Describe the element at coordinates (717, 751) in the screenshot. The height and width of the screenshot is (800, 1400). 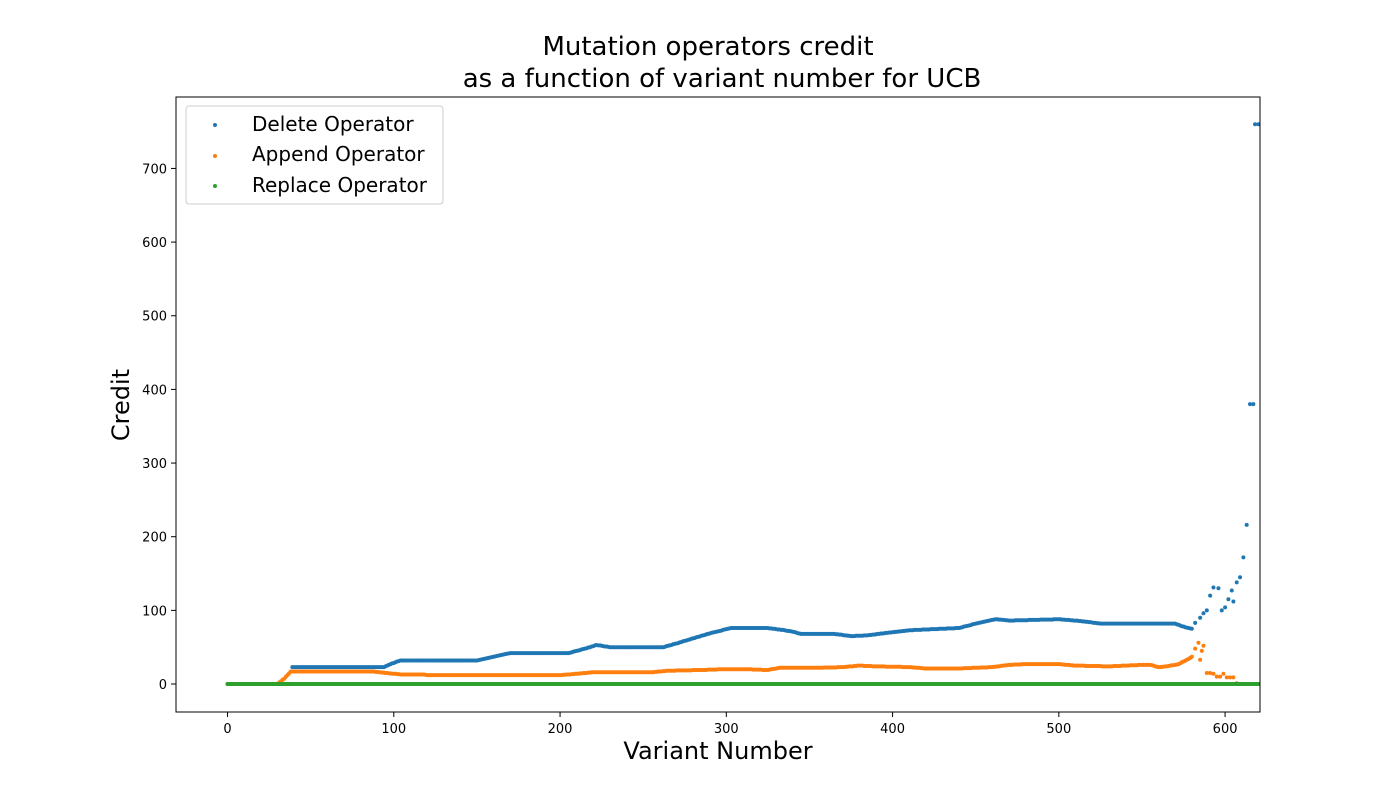
I see `x-axis-label: Variant Number` at that location.